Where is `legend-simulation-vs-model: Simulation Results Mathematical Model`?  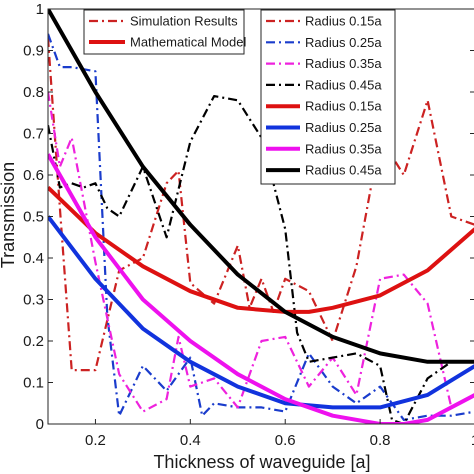 legend-simulation-vs-model: Simulation Results Mathematical Model is located at coordinates (164, 32).